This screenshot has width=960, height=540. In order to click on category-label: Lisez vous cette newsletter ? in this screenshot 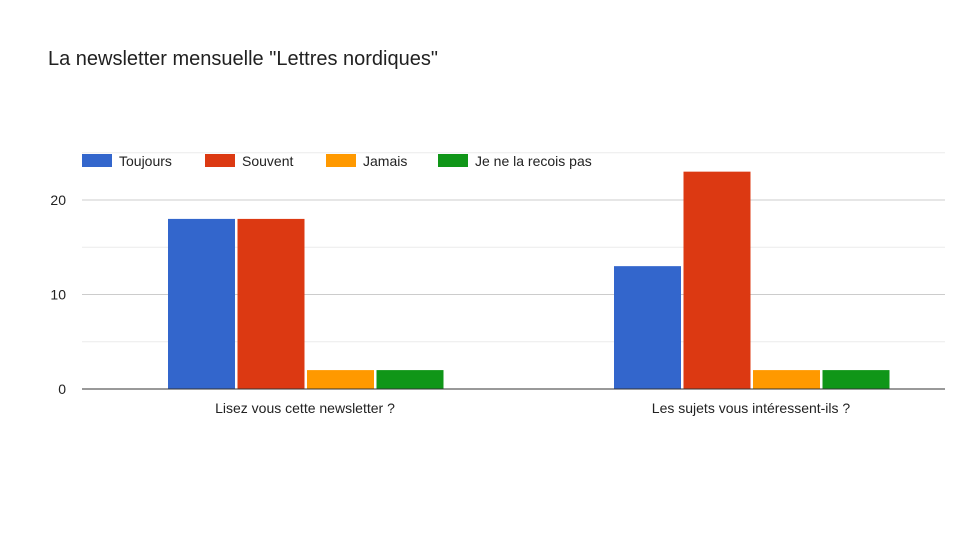, I will do `click(305, 408)`.